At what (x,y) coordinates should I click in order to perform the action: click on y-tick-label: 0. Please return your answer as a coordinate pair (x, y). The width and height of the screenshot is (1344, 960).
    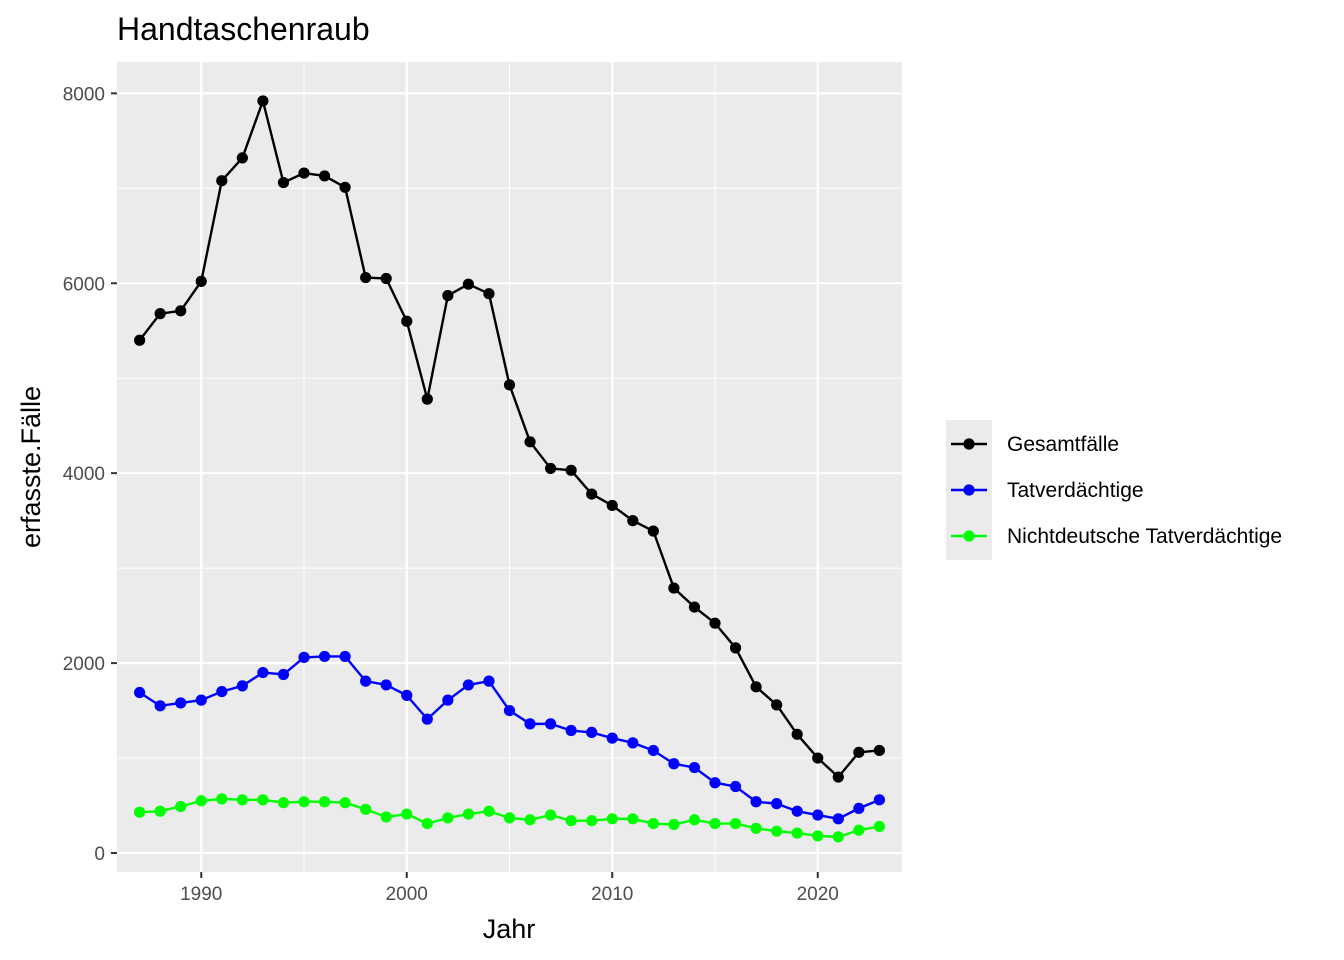
    Looking at the image, I should click on (99, 854).